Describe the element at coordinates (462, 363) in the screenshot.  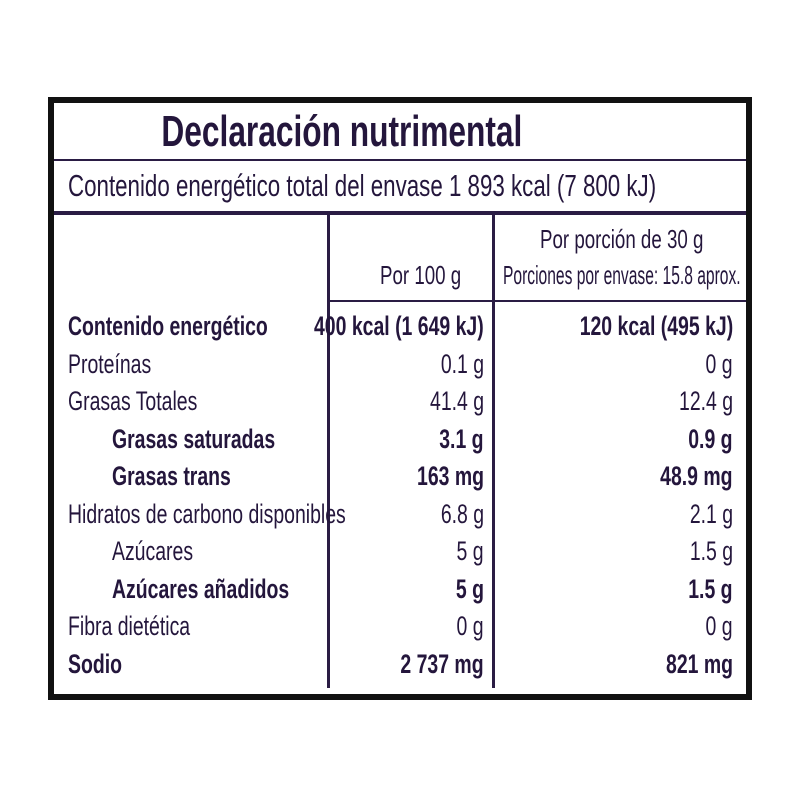
I see `value-per-100g: 0.1 g` at that location.